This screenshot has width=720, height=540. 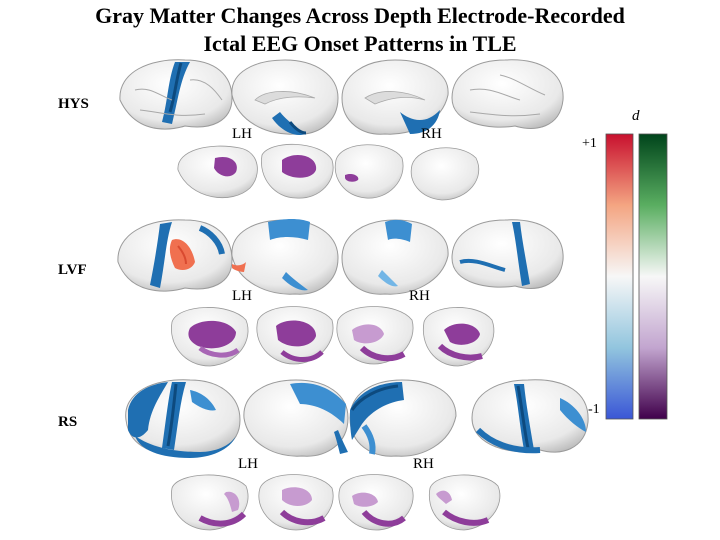 I want to click on lvf-rh-lateral-brain, so click(x=507, y=254).